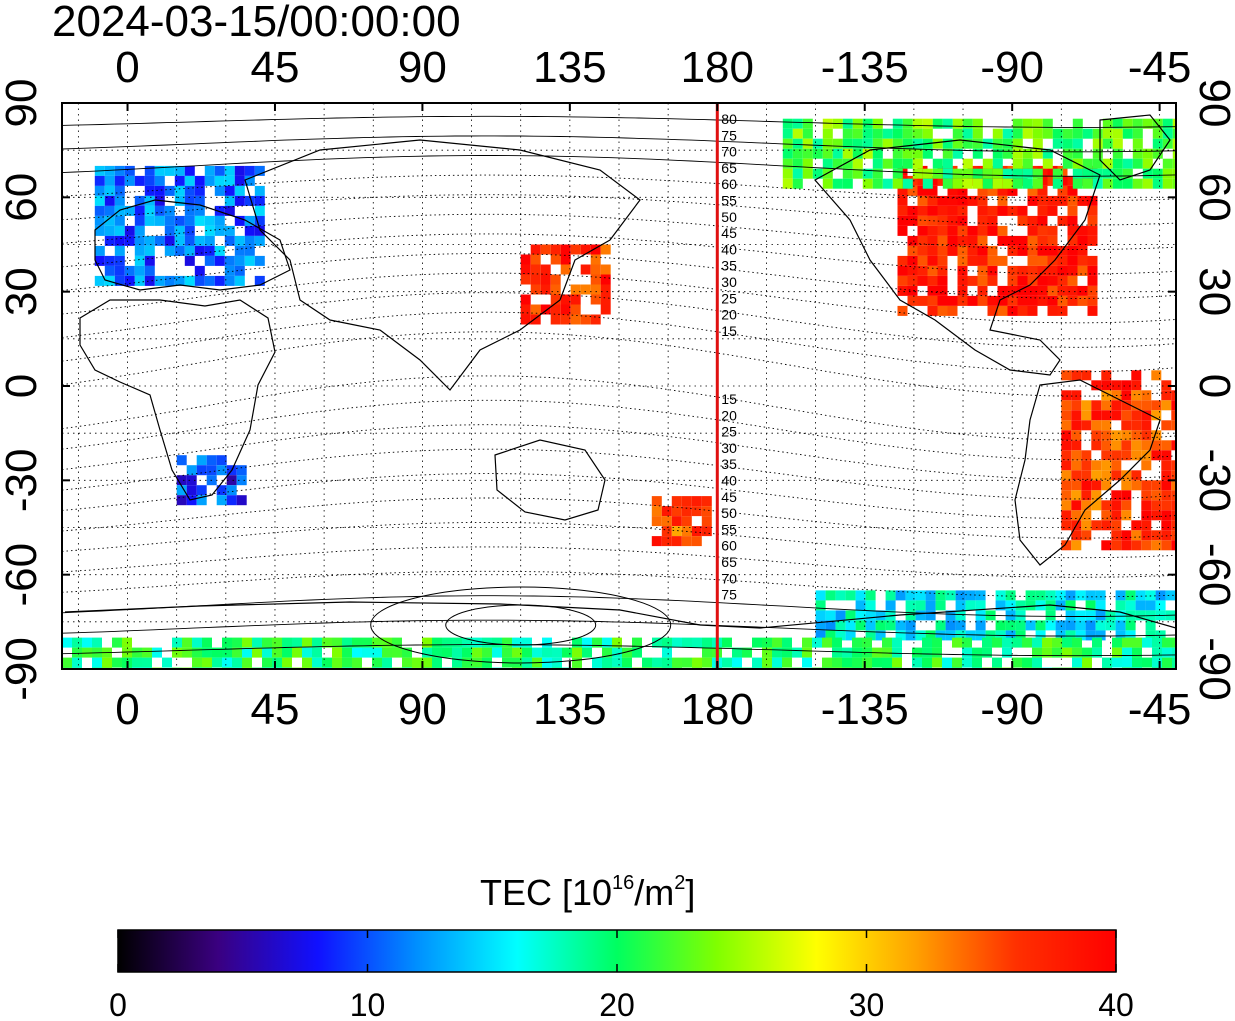 This screenshot has height=1021, width=1235. Describe the element at coordinates (23, 669) in the screenshot. I see `lat-tick-label-left: -90` at that location.